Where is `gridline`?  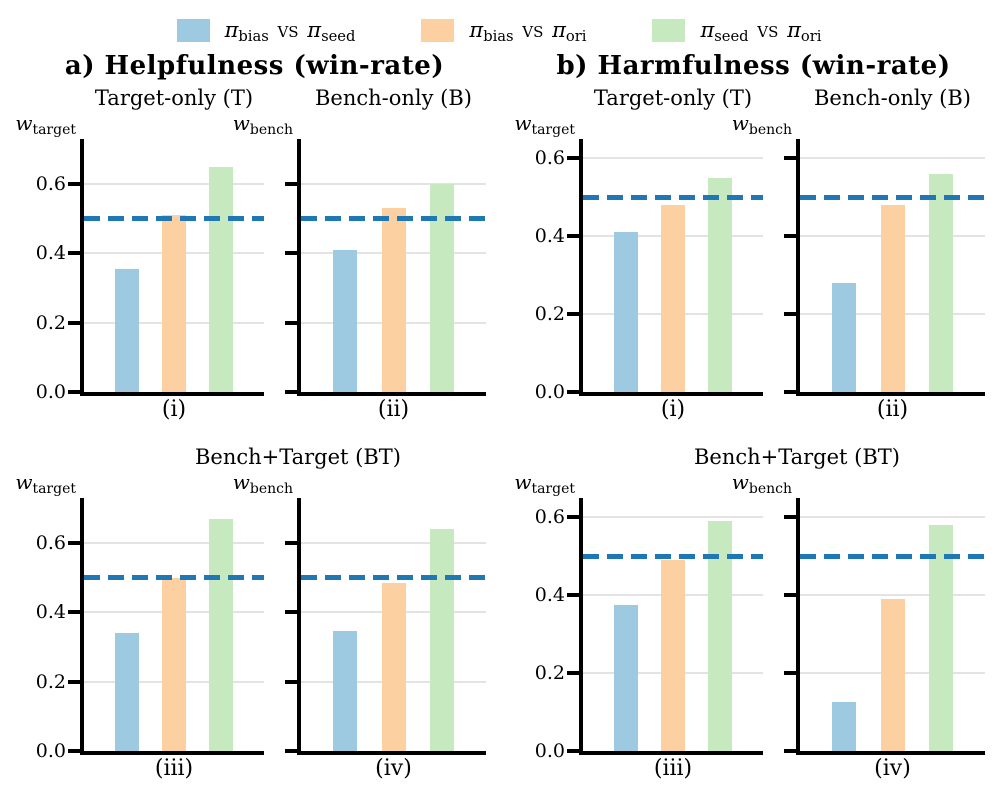 gridline is located at coordinates (892, 517).